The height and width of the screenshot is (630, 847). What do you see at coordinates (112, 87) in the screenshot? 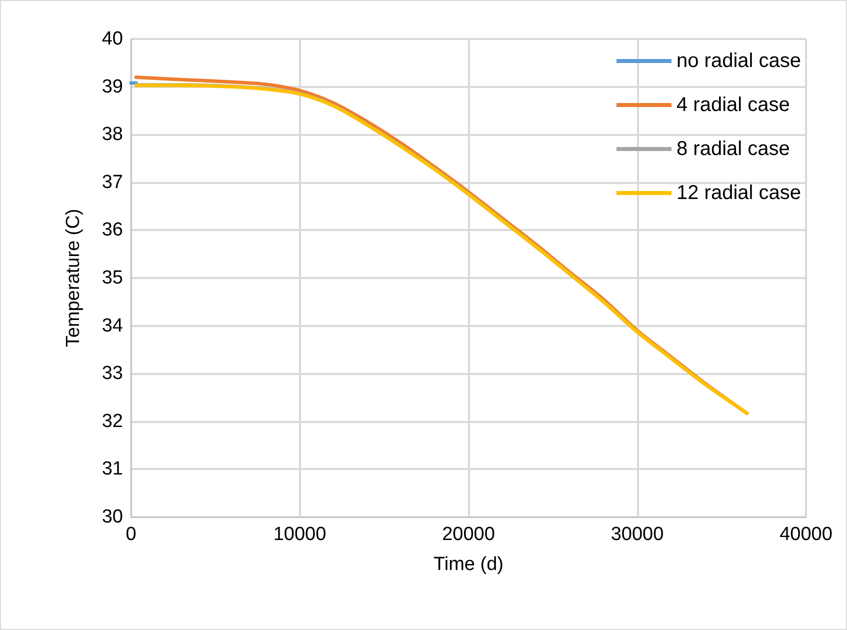
I see `y-tick-label: 39` at bounding box center [112, 87].